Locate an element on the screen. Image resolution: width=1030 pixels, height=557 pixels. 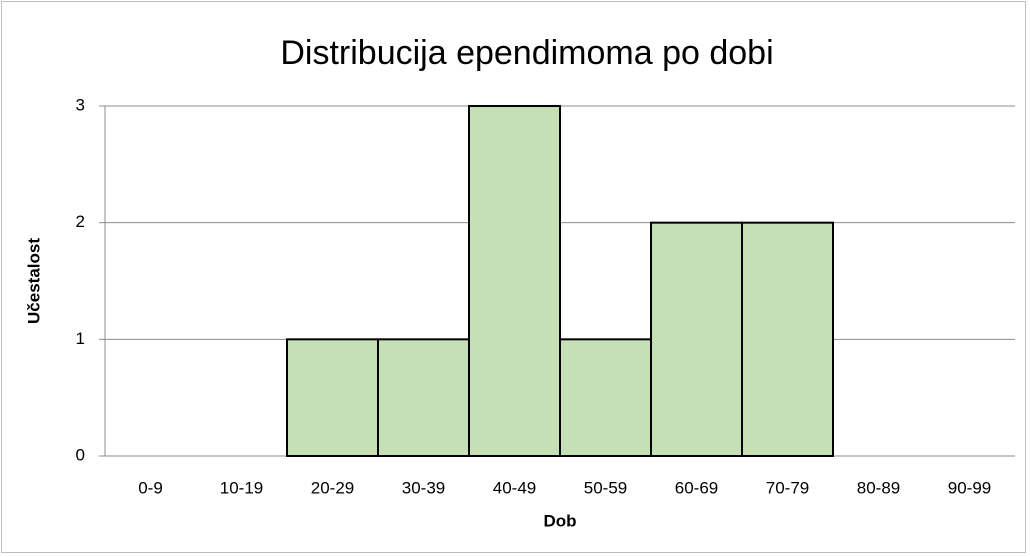
x-tick-label: 60-69 is located at coordinates (696, 487).